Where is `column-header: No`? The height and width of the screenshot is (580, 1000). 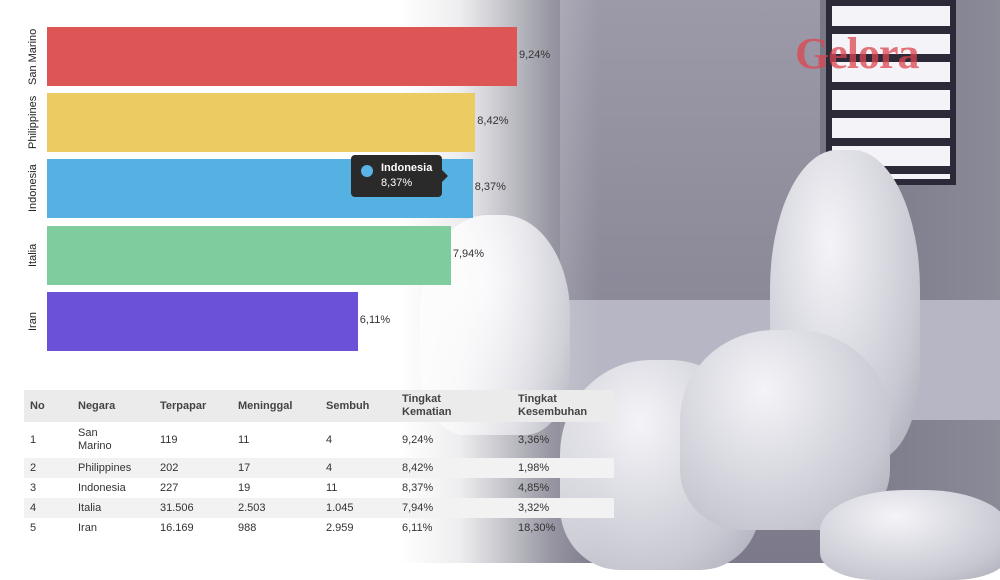
column-header: No is located at coordinates (48, 406).